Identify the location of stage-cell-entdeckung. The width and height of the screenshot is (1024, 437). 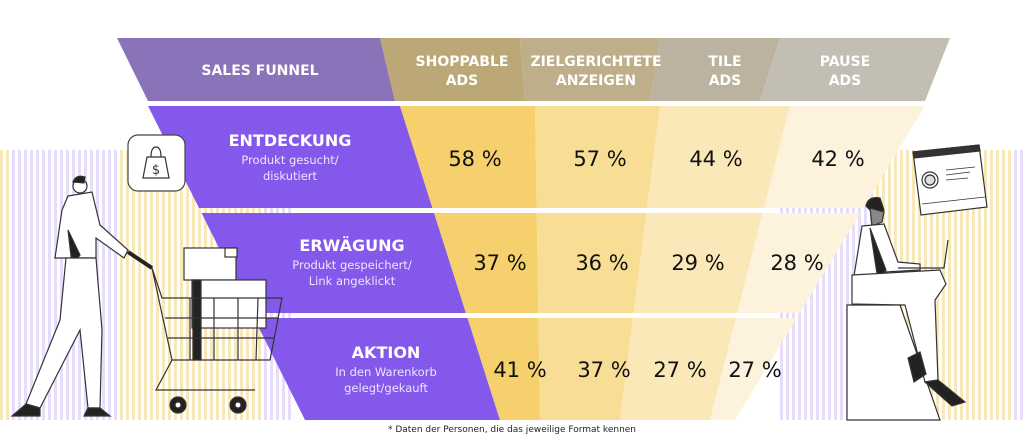
(290, 157).